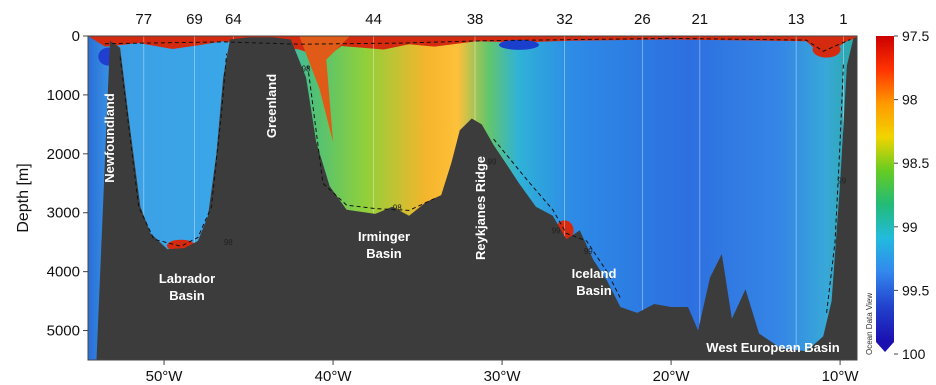  Describe the element at coordinates (885, 189) in the screenshot. I see `colorbar-gradient` at that location.